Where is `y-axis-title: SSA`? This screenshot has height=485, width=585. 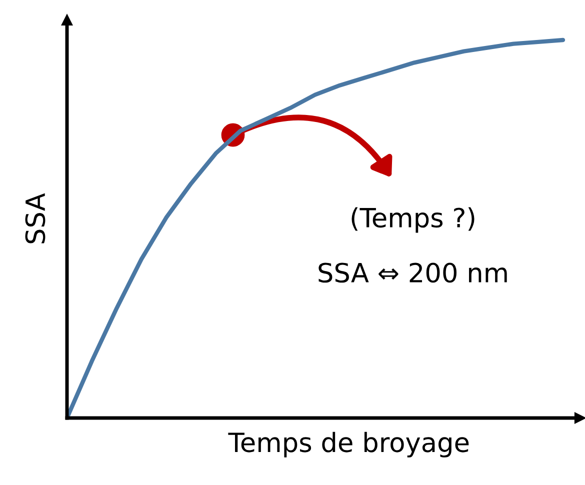 y-axis-title: SSA is located at coordinates (35, 218).